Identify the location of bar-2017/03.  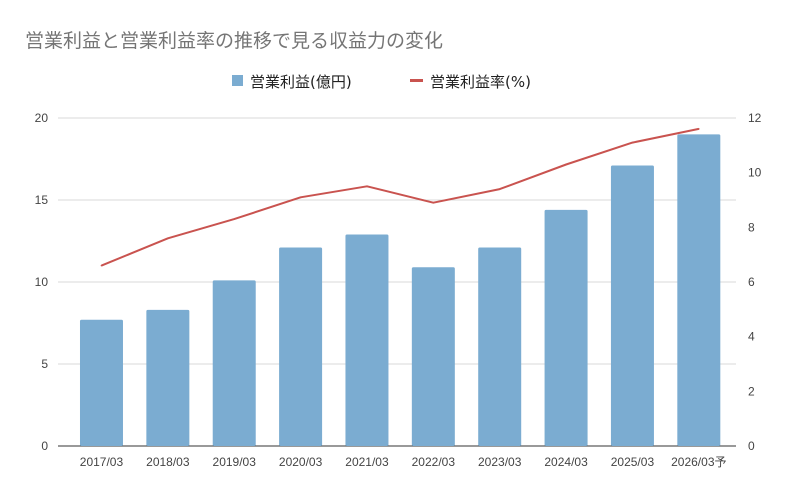
(101, 382).